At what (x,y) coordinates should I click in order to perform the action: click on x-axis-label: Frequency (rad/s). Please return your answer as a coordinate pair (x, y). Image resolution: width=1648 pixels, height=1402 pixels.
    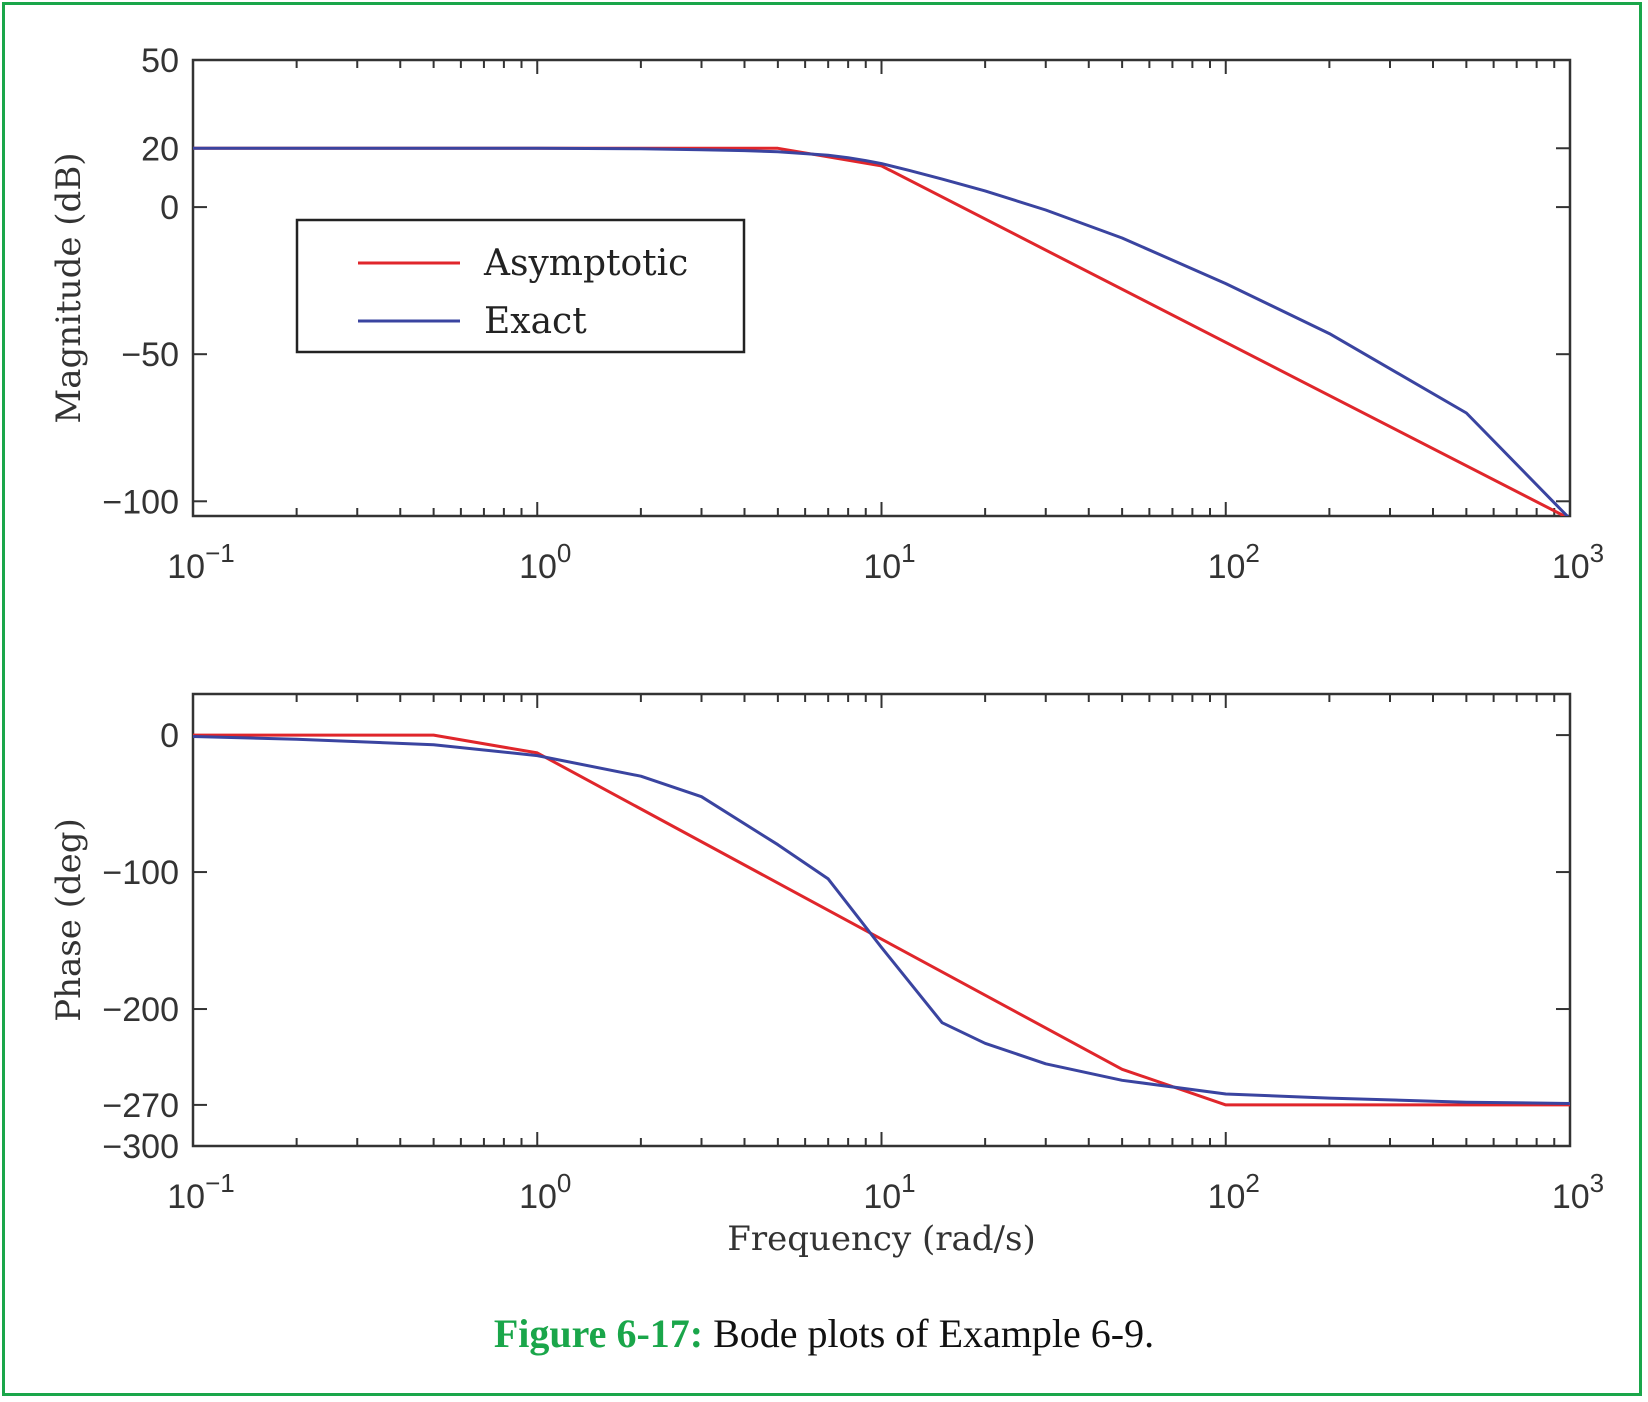
    Looking at the image, I should click on (881, 1239).